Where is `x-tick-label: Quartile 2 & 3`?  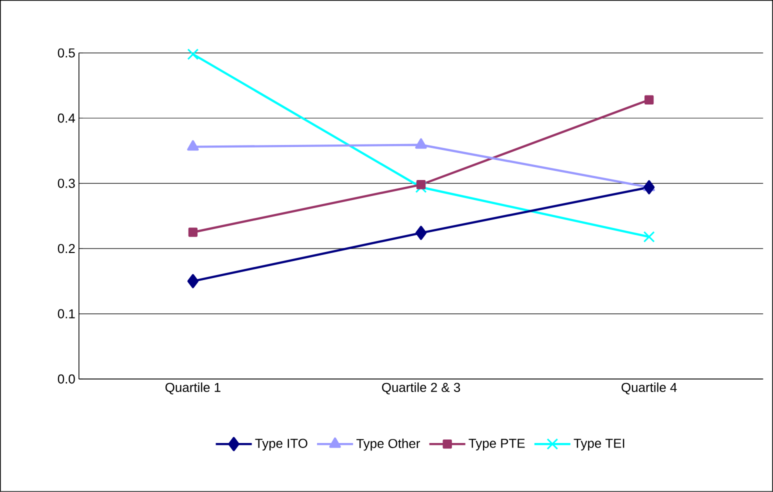 x-tick-label: Quartile 2 & 3 is located at coordinates (421, 388).